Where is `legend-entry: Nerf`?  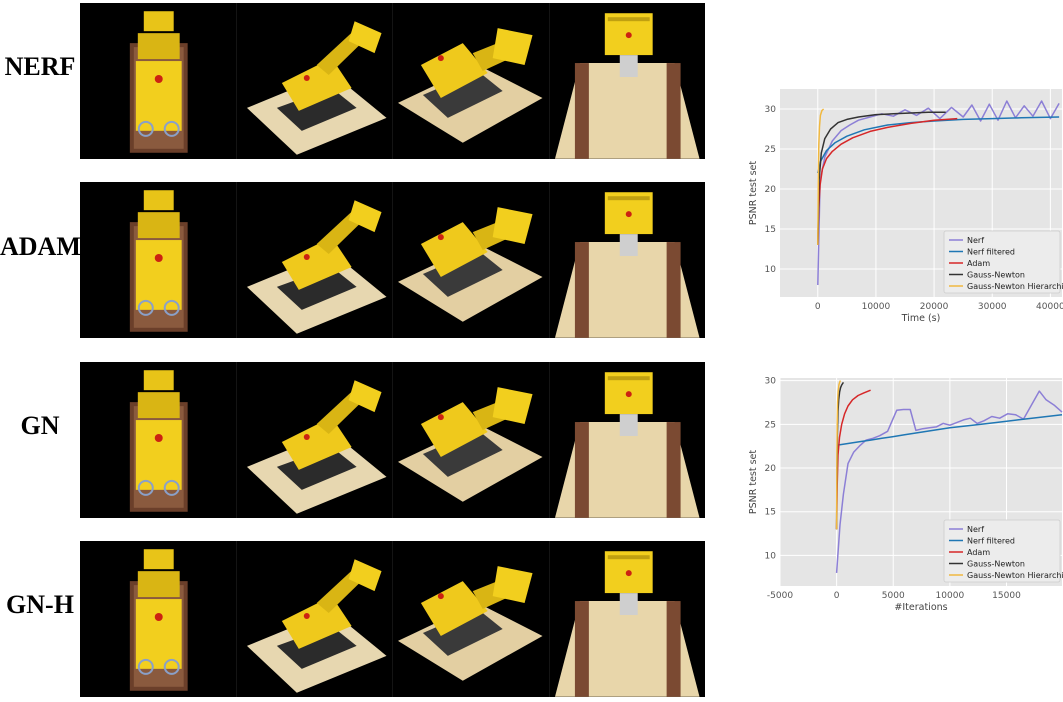
legend-entry: Nerf is located at coordinates (975, 529).